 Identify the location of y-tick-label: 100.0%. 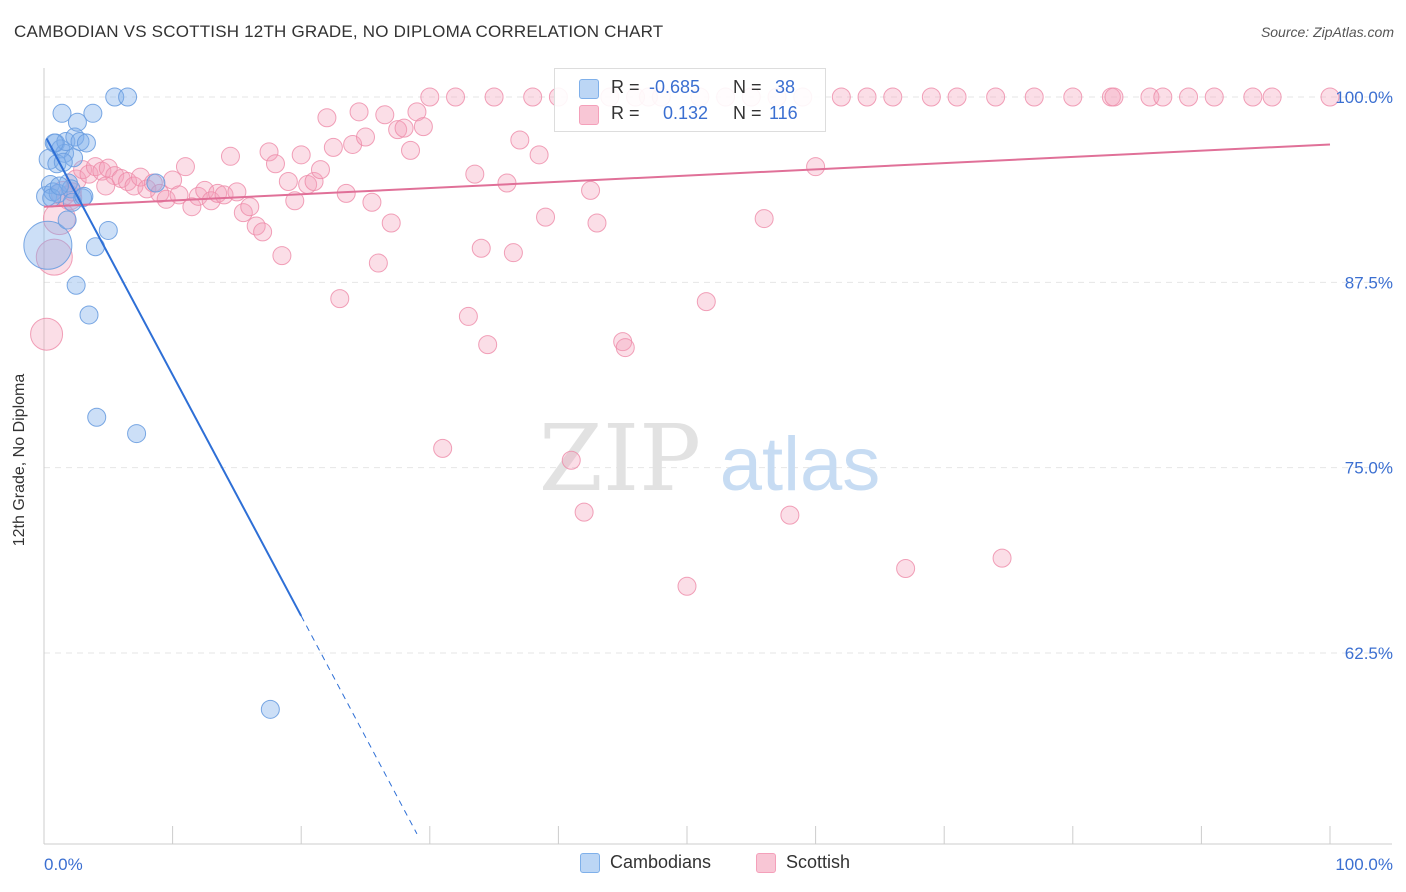
(1364, 97).